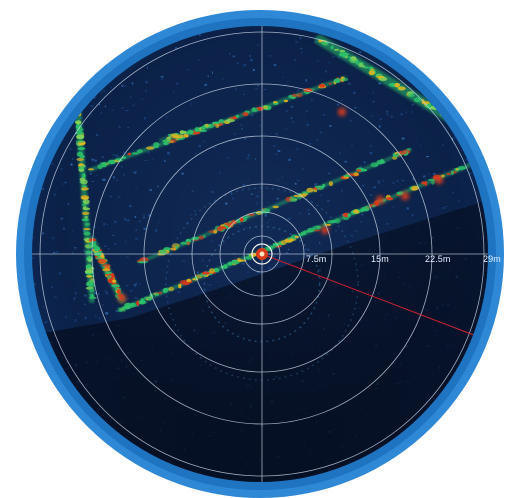  Describe the element at coordinates (122, 298) in the screenshot. I see `hot-spot` at that location.